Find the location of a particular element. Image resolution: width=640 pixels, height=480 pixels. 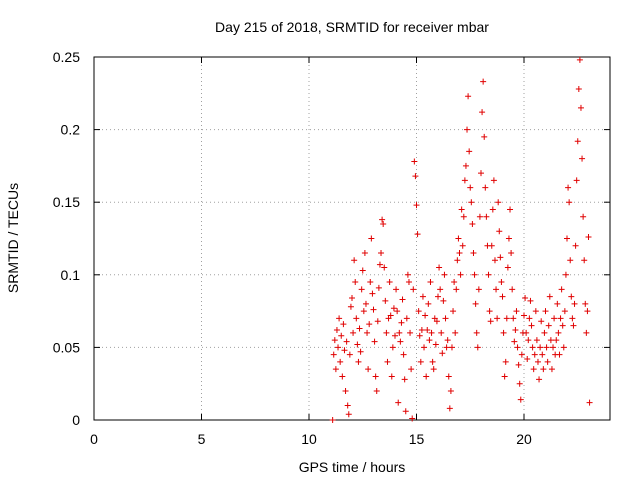

y-tick-label: 0.1 is located at coordinates (71, 275).